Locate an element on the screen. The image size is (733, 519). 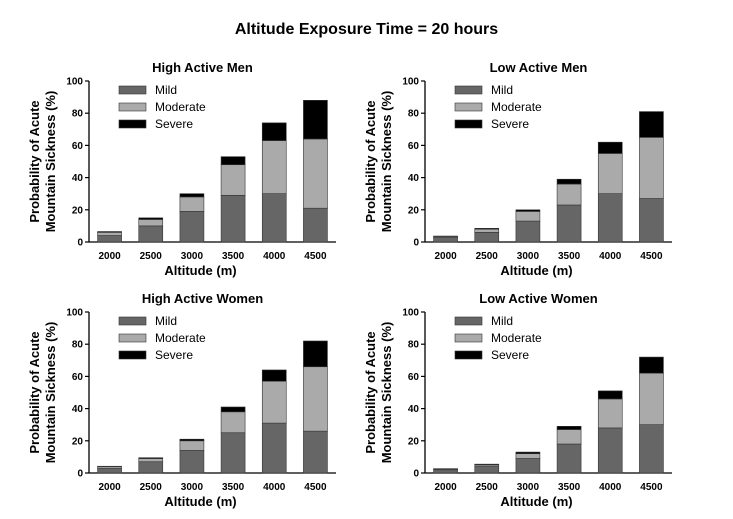
panel-4-y-label-line-2: Mountain Sickness (%) is located at coordinates (386, 393).